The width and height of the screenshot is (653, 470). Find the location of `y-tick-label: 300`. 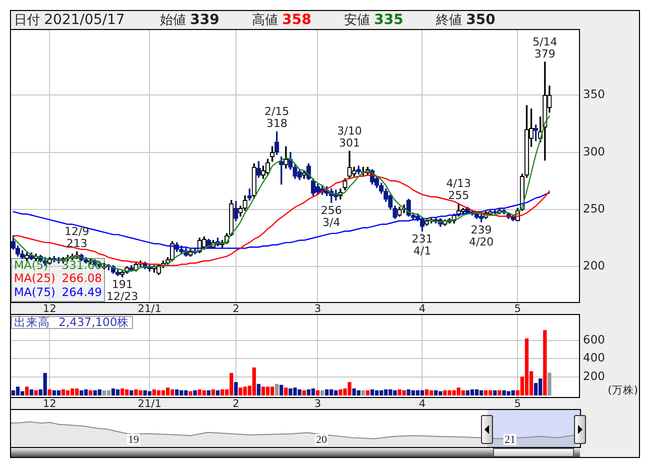

y-tick-label: 300 is located at coordinates (594, 151).